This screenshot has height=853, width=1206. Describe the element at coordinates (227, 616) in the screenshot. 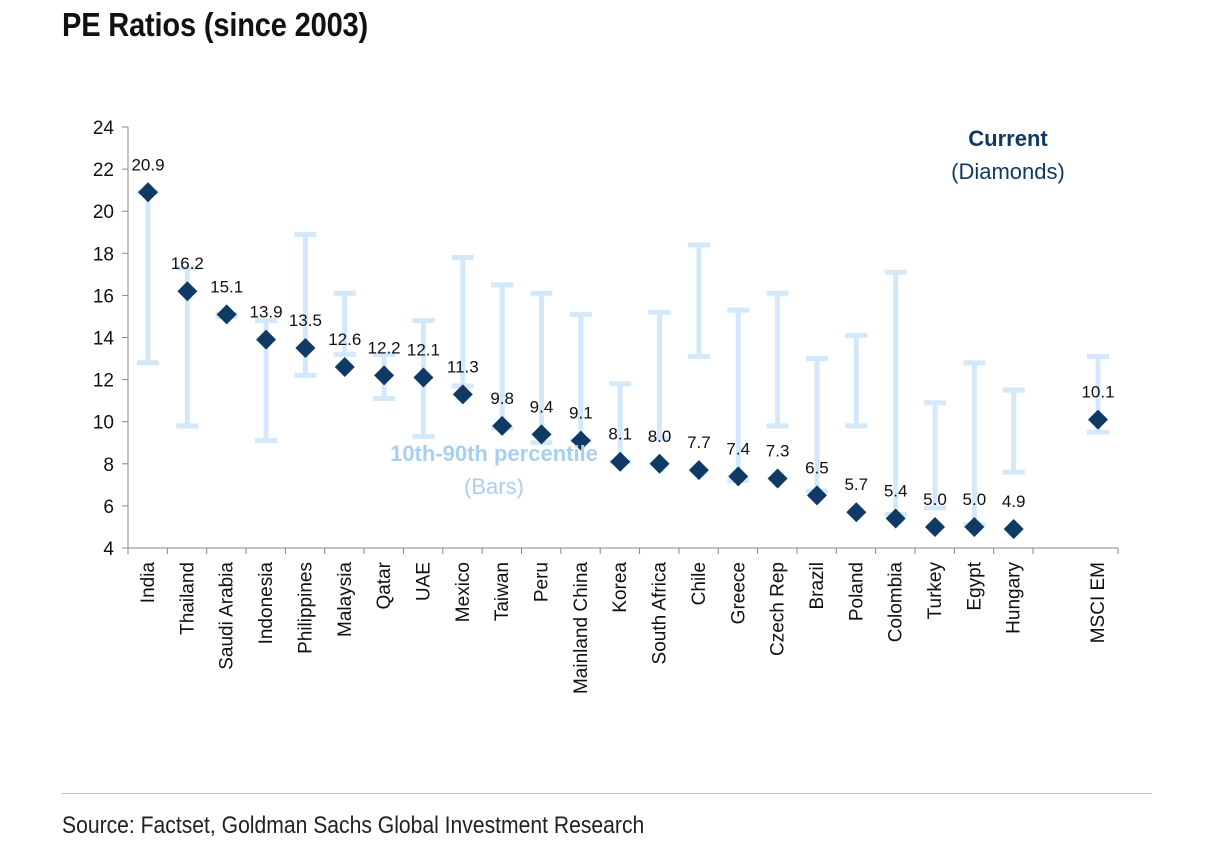

I see `category-label: Saudi Arabia` at that location.